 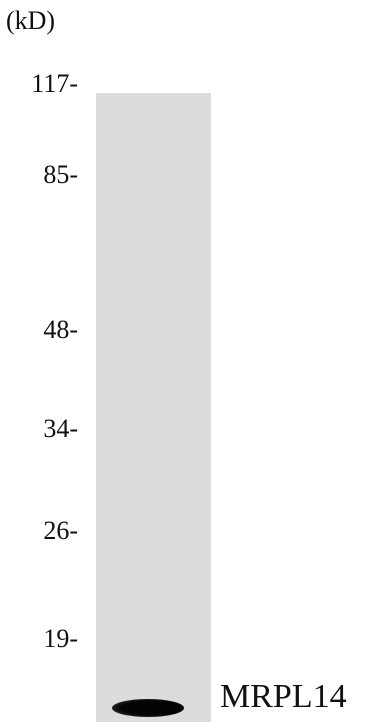 What do you see at coordinates (60, 638) in the screenshot?
I see `marker-label-19: 19-` at bounding box center [60, 638].